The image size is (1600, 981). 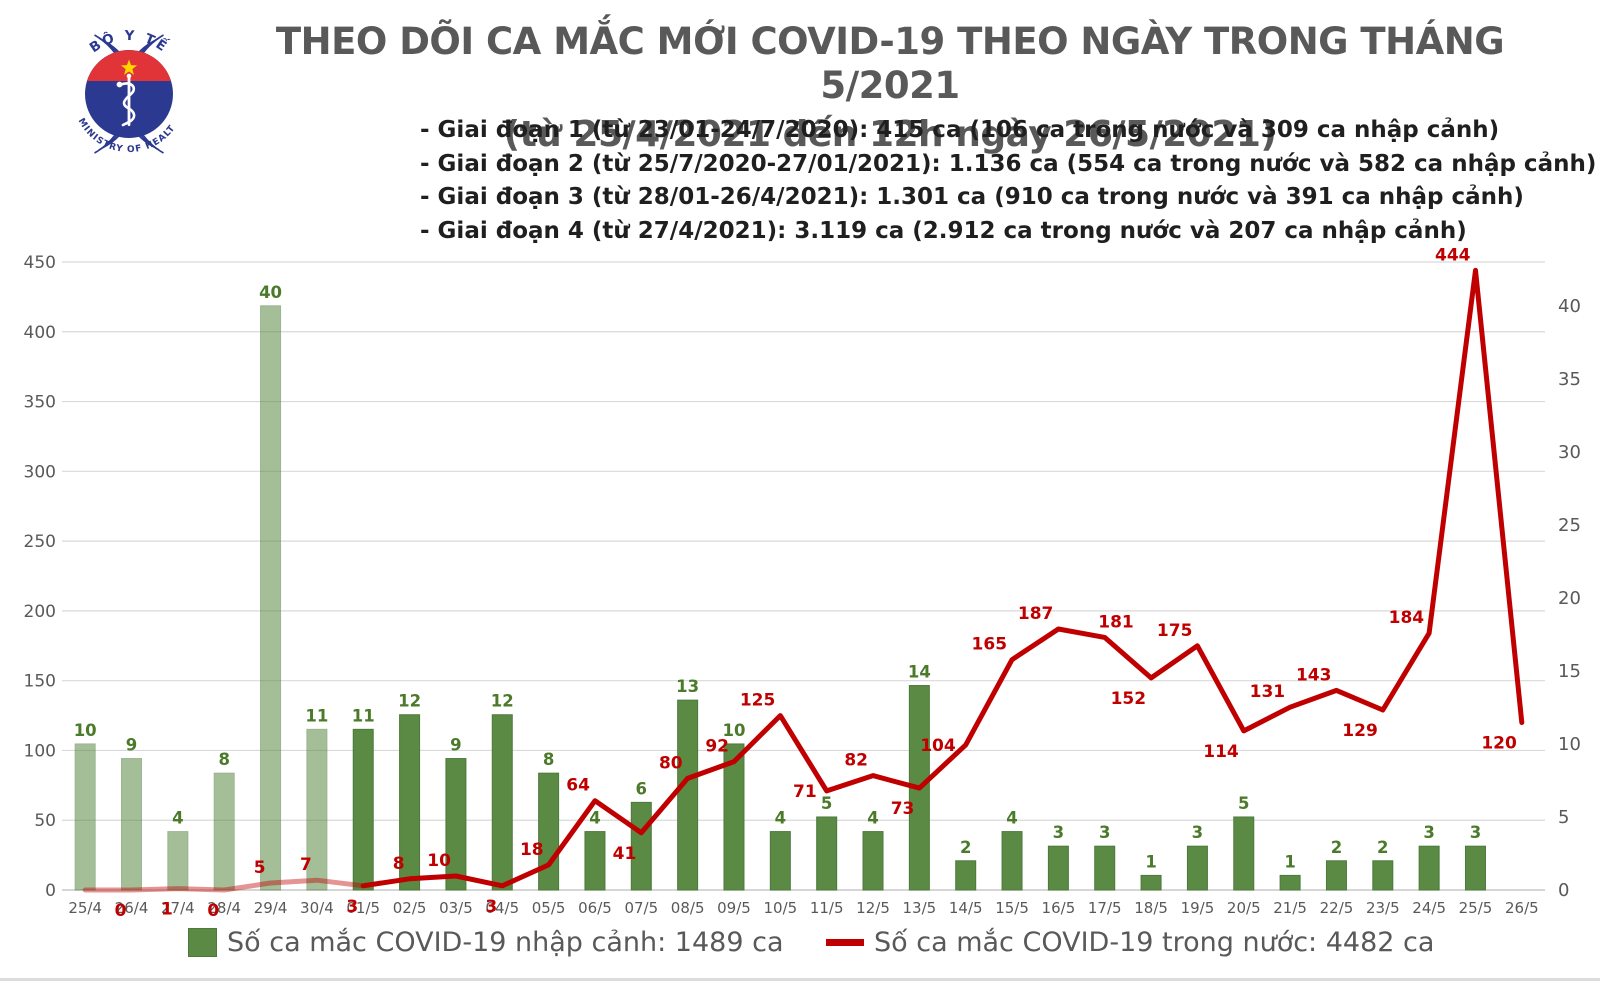 What do you see at coordinates (1130, 942) in the screenshot?
I see `legend-item-domestic: Số ca mắc COVID-19 trong nước: 4482 ca` at bounding box center [1130, 942].